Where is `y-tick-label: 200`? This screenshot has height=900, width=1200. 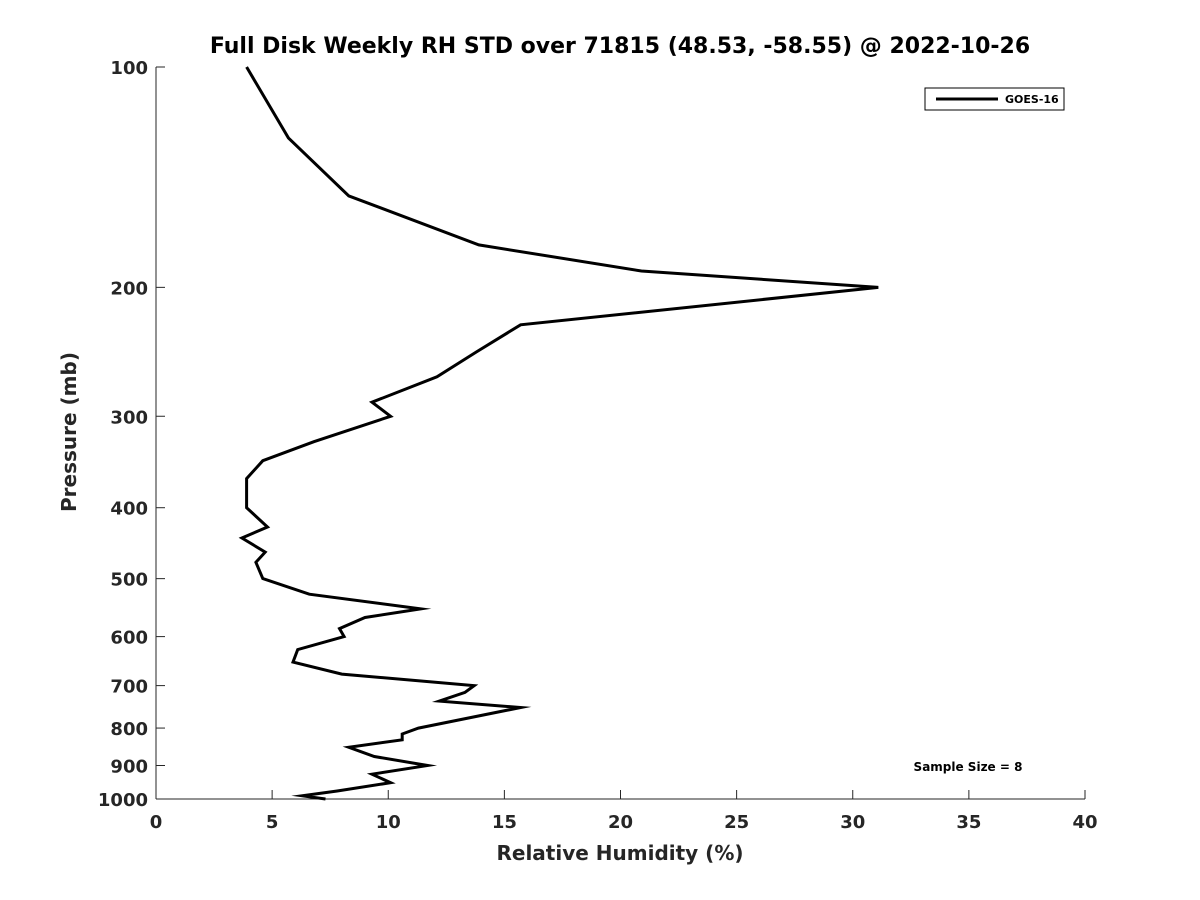 y-tick-label: 200 is located at coordinates (129, 288).